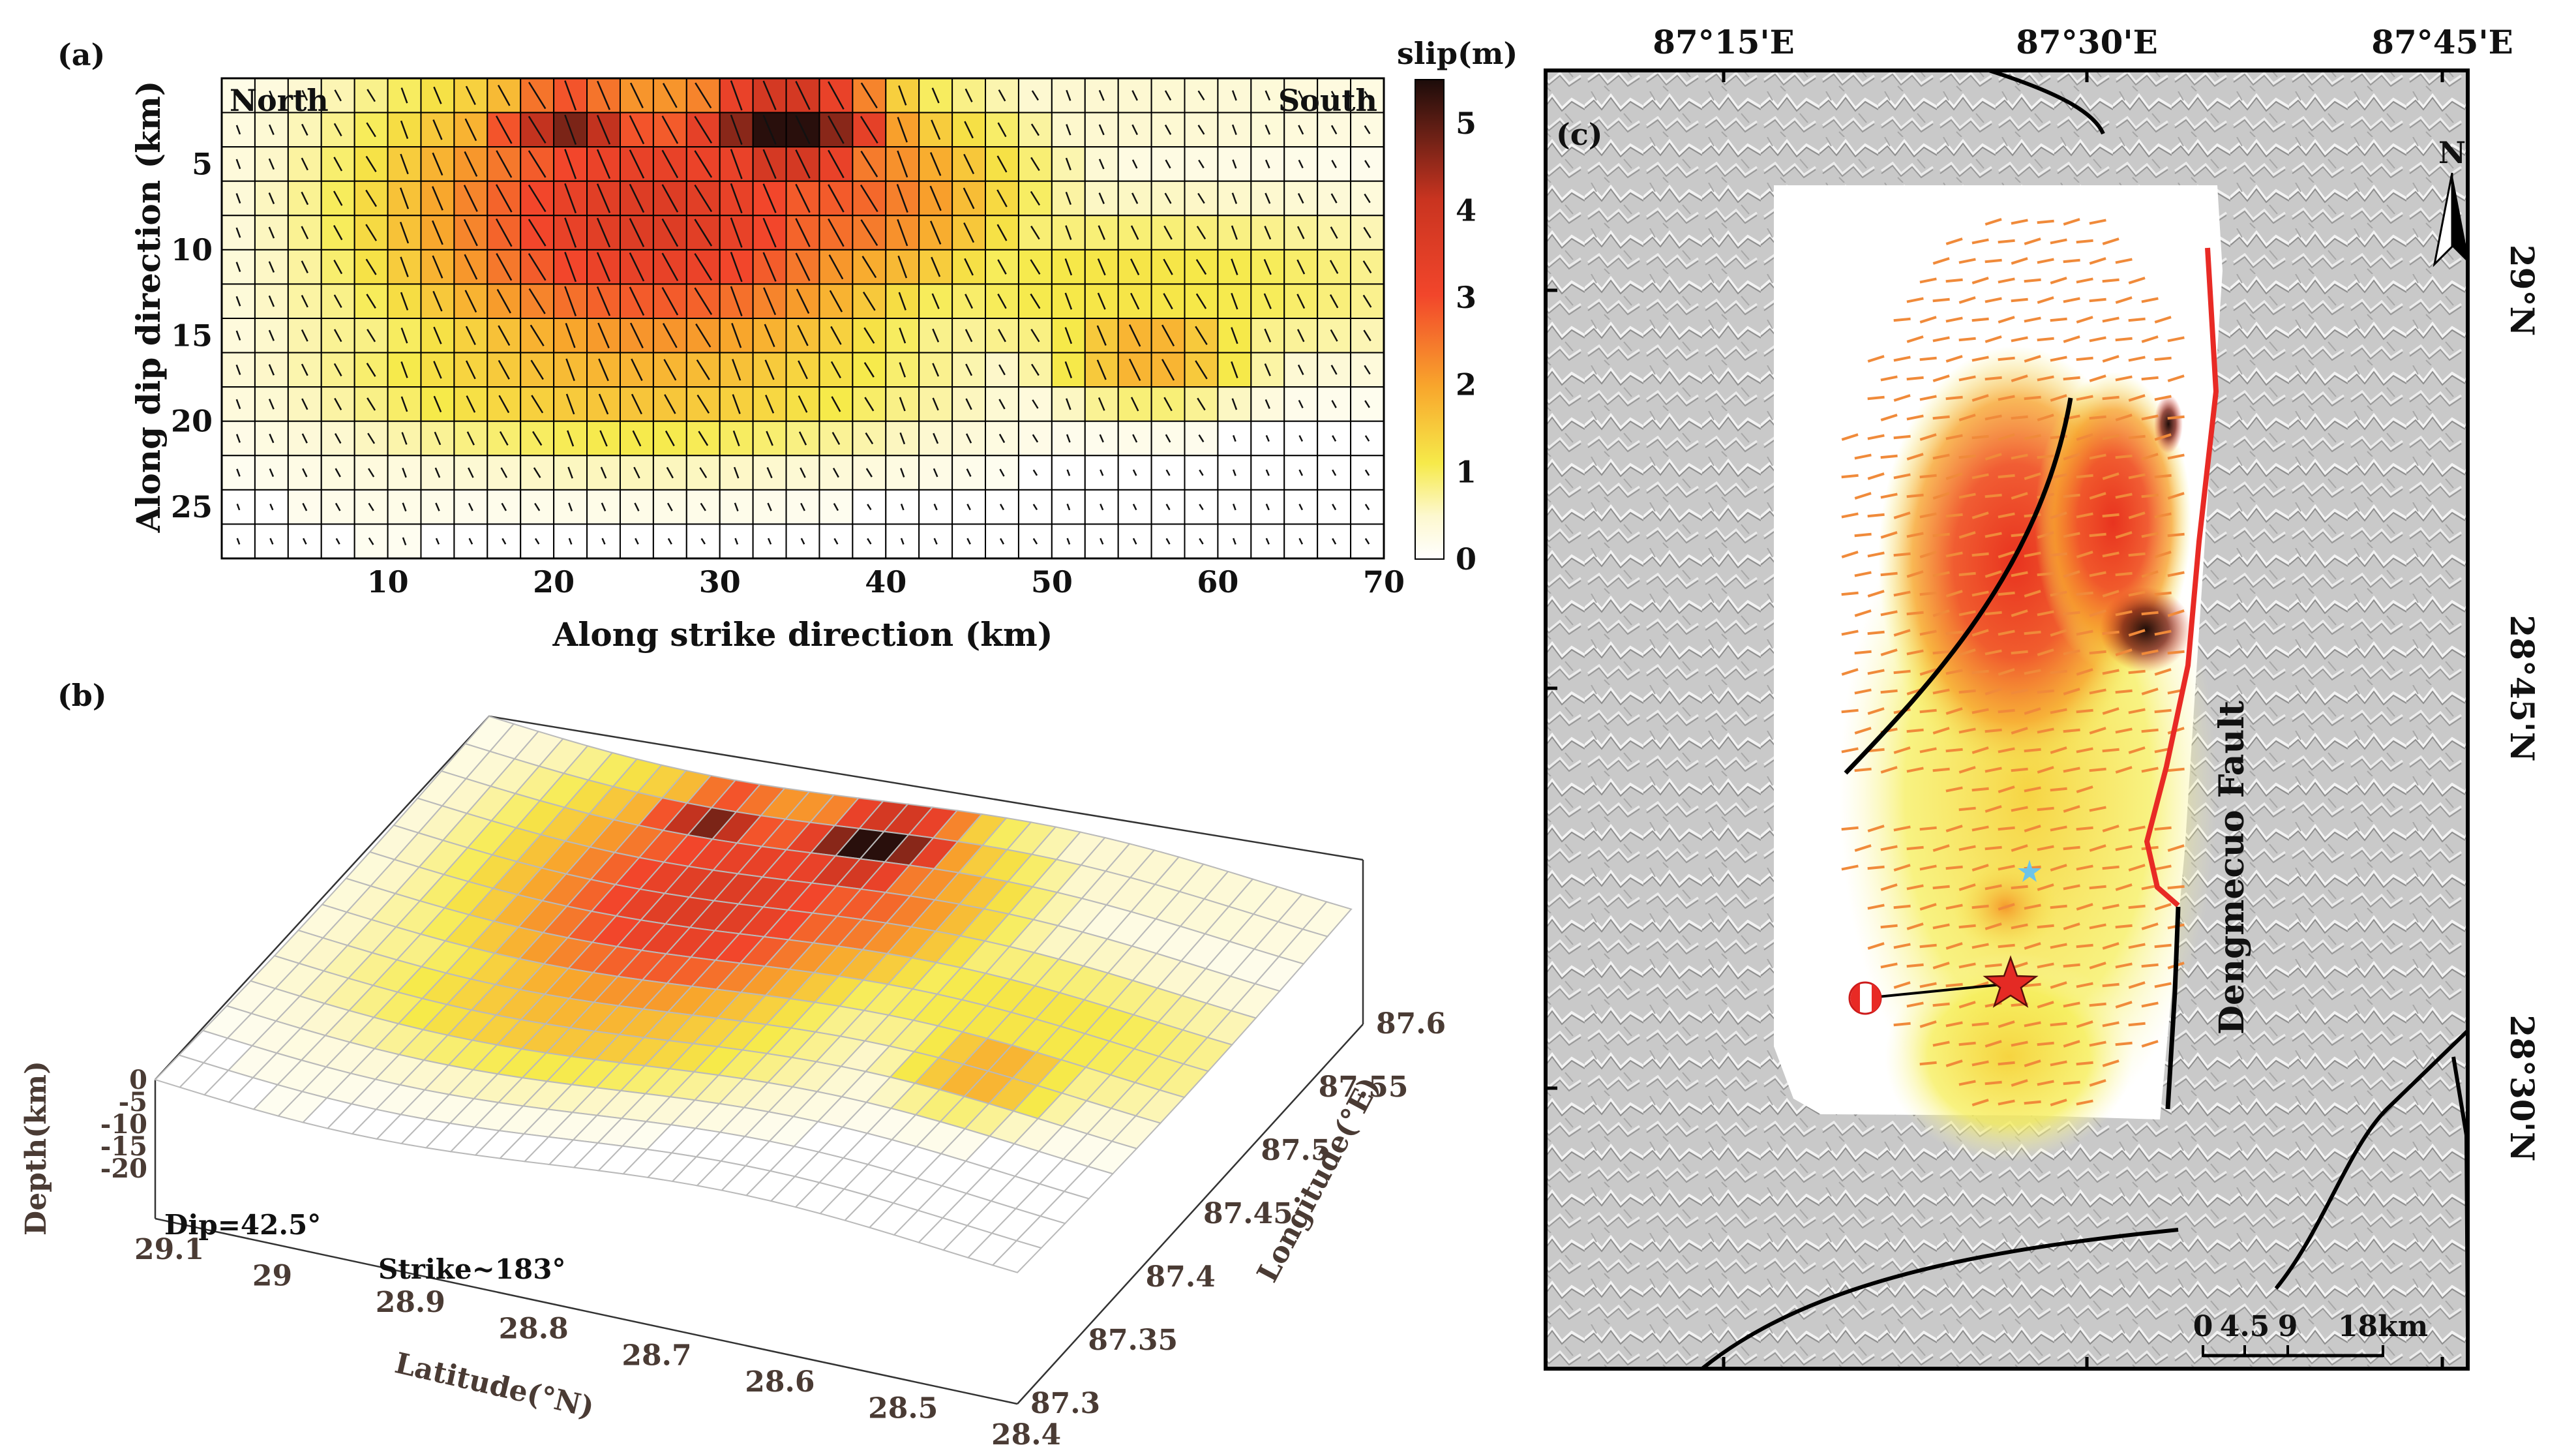 The image size is (2576, 1445). I want to click on x-tick-label: 20, so click(554, 582).